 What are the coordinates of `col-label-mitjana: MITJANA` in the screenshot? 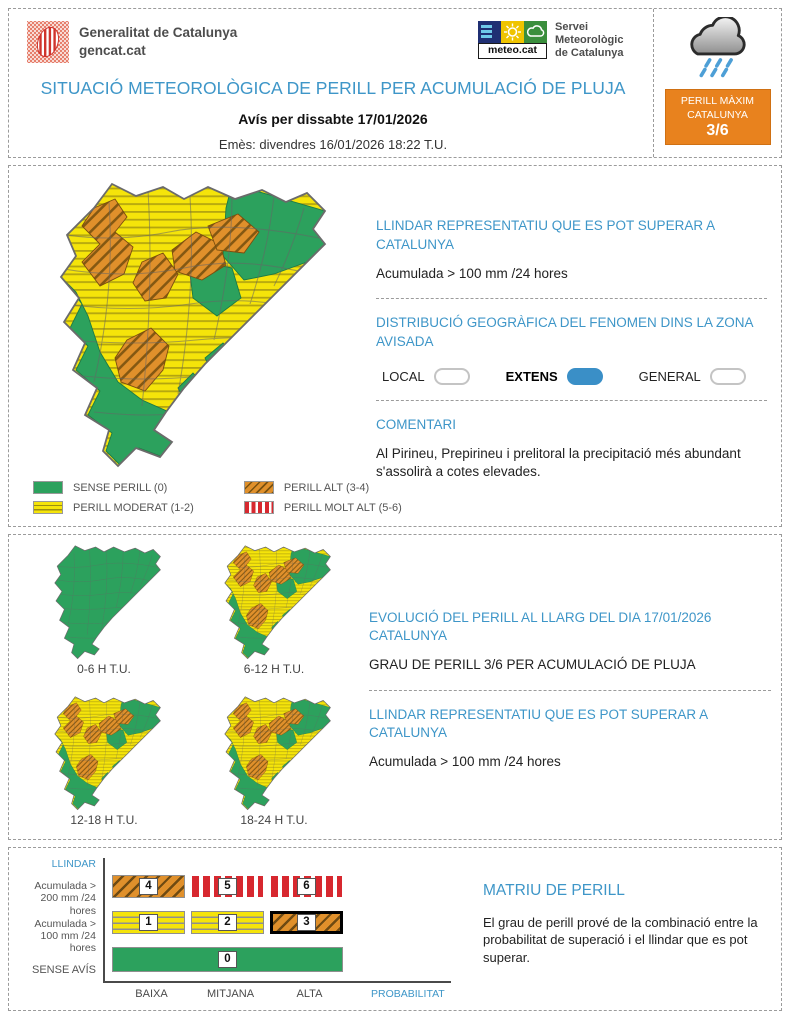 It's located at (230, 994).